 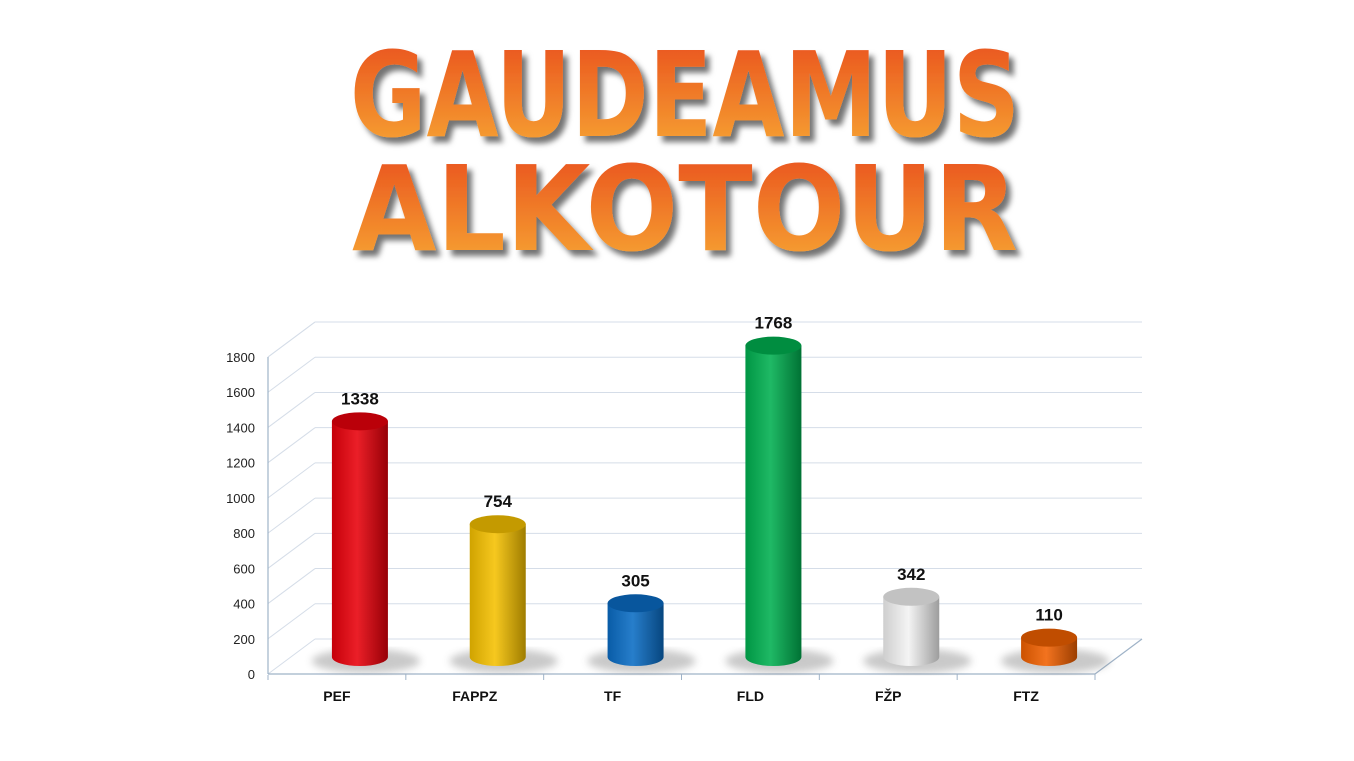 I want to click on y-tick-label: 1400, so click(x=240, y=427).